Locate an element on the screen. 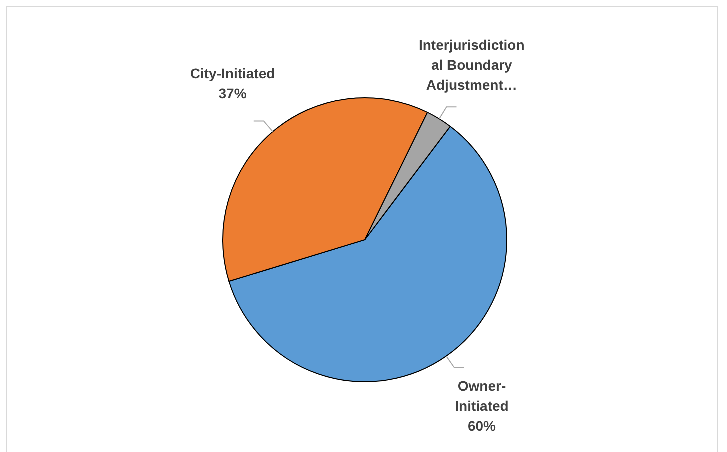  slice-label: City-Initiated is located at coordinates (233, 74).